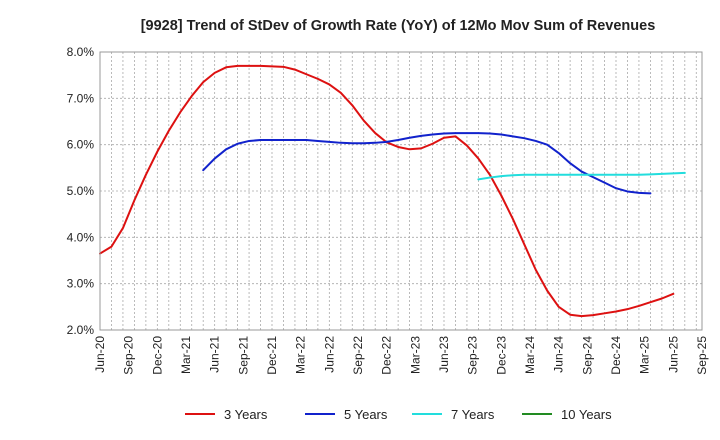 This screenshot has width=720, height=440. I want to click on legend-label-10-years: 10 Years, so click(586, 414).